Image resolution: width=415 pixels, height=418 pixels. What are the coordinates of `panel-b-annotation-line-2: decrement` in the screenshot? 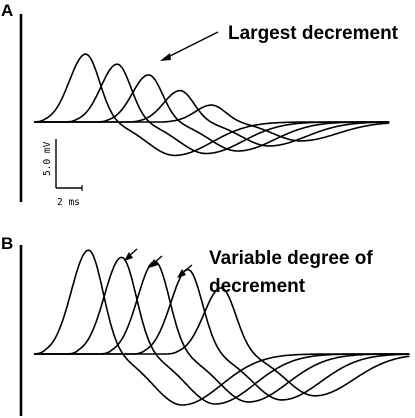 It's located at (257, 286).